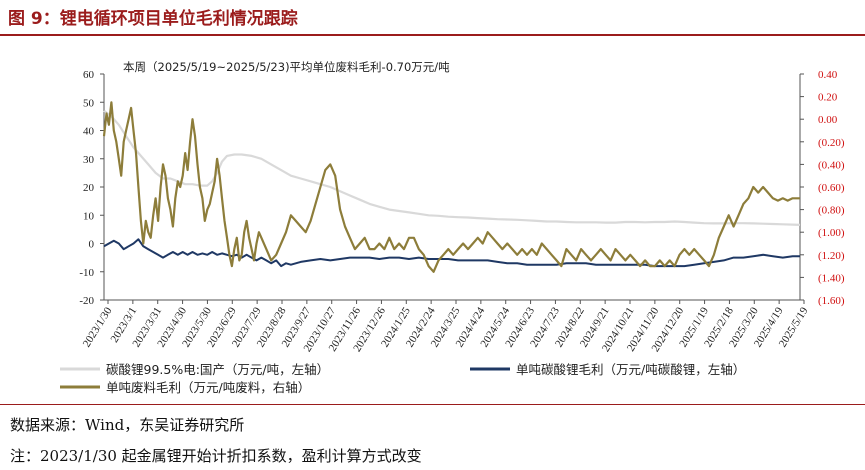 The image size is (865, 470). What do you see at coordinates (828, 75) in the screenshot?
I see `y-right-tick-label: 0.40` at bounding box center [828, 75].